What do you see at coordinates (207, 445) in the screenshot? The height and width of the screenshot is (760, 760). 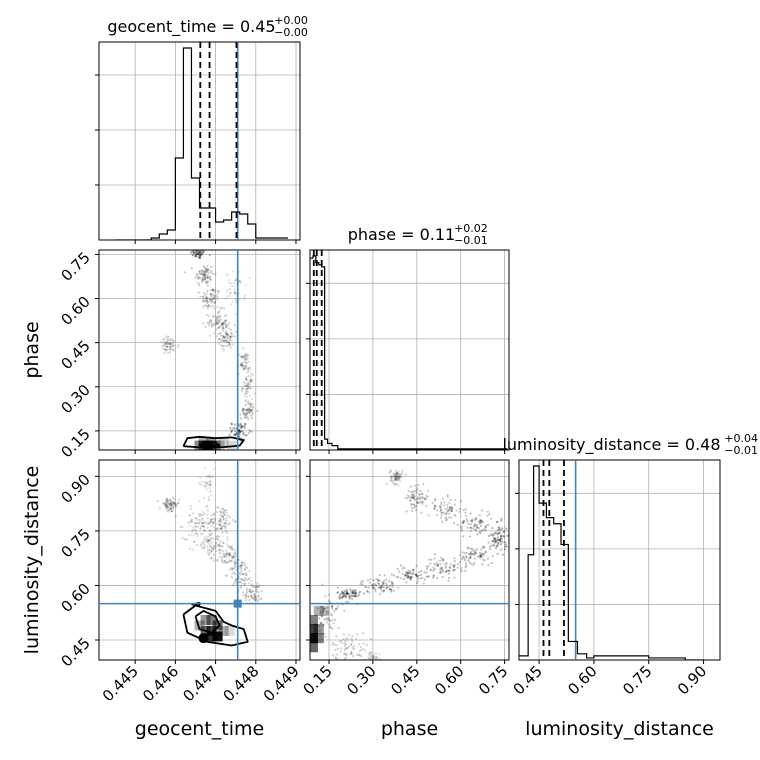 I see `density-peak` at bounding box center [207, 445].